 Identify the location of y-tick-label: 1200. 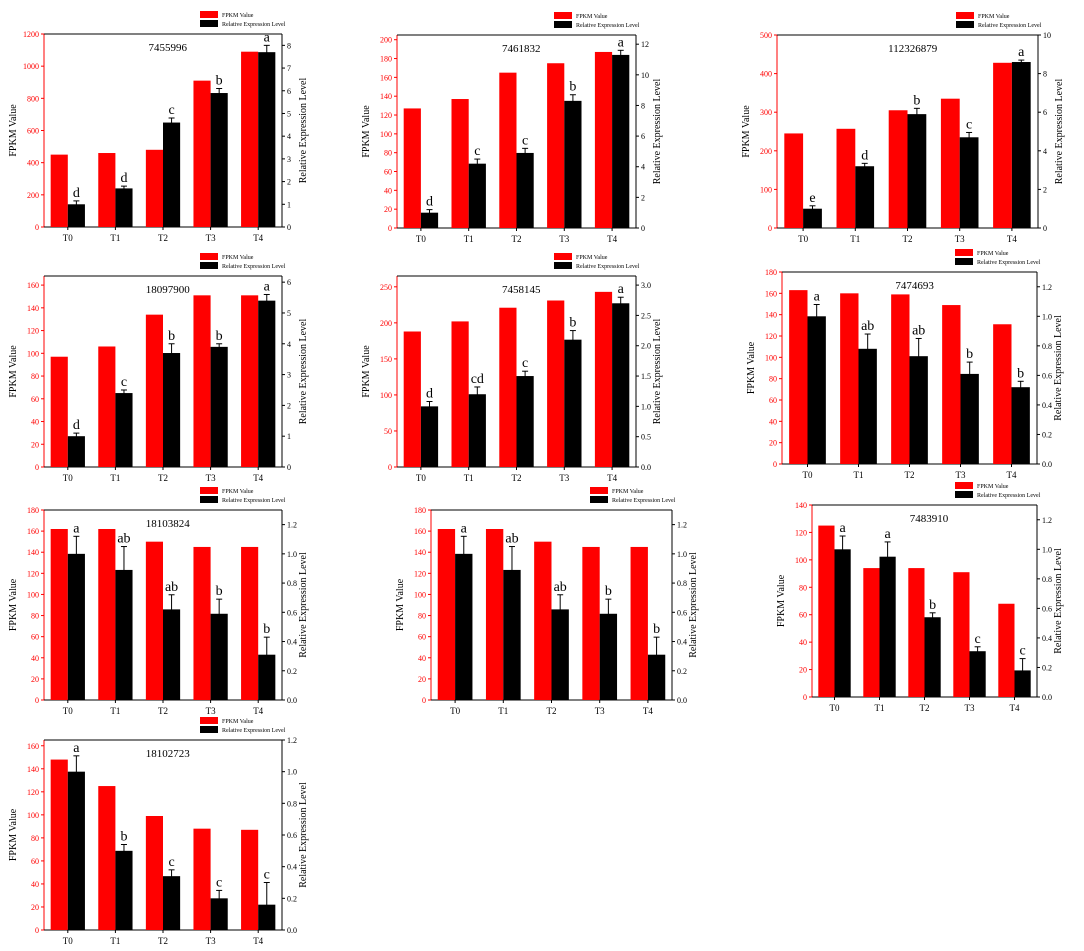
(31, 34).